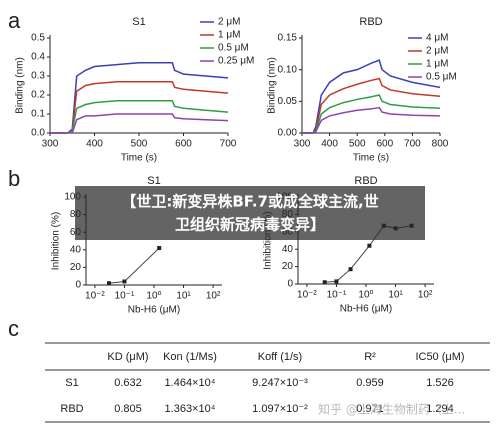 This screenshot has width=500, height=432. Describe the element at coordinates (280, 357) in the screenshot. I see `header-cell: Koff (1/s)` at that location.